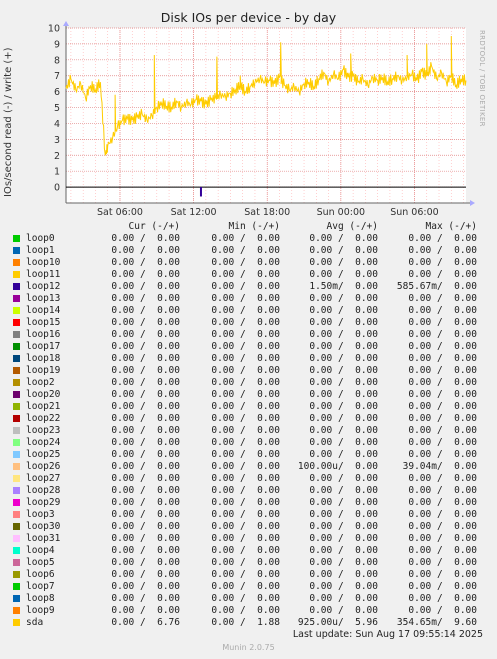 Image resolution: width=497 pixels, height=659 pixels. I want to click on legend-device-name: loop17, so click(43, 346).